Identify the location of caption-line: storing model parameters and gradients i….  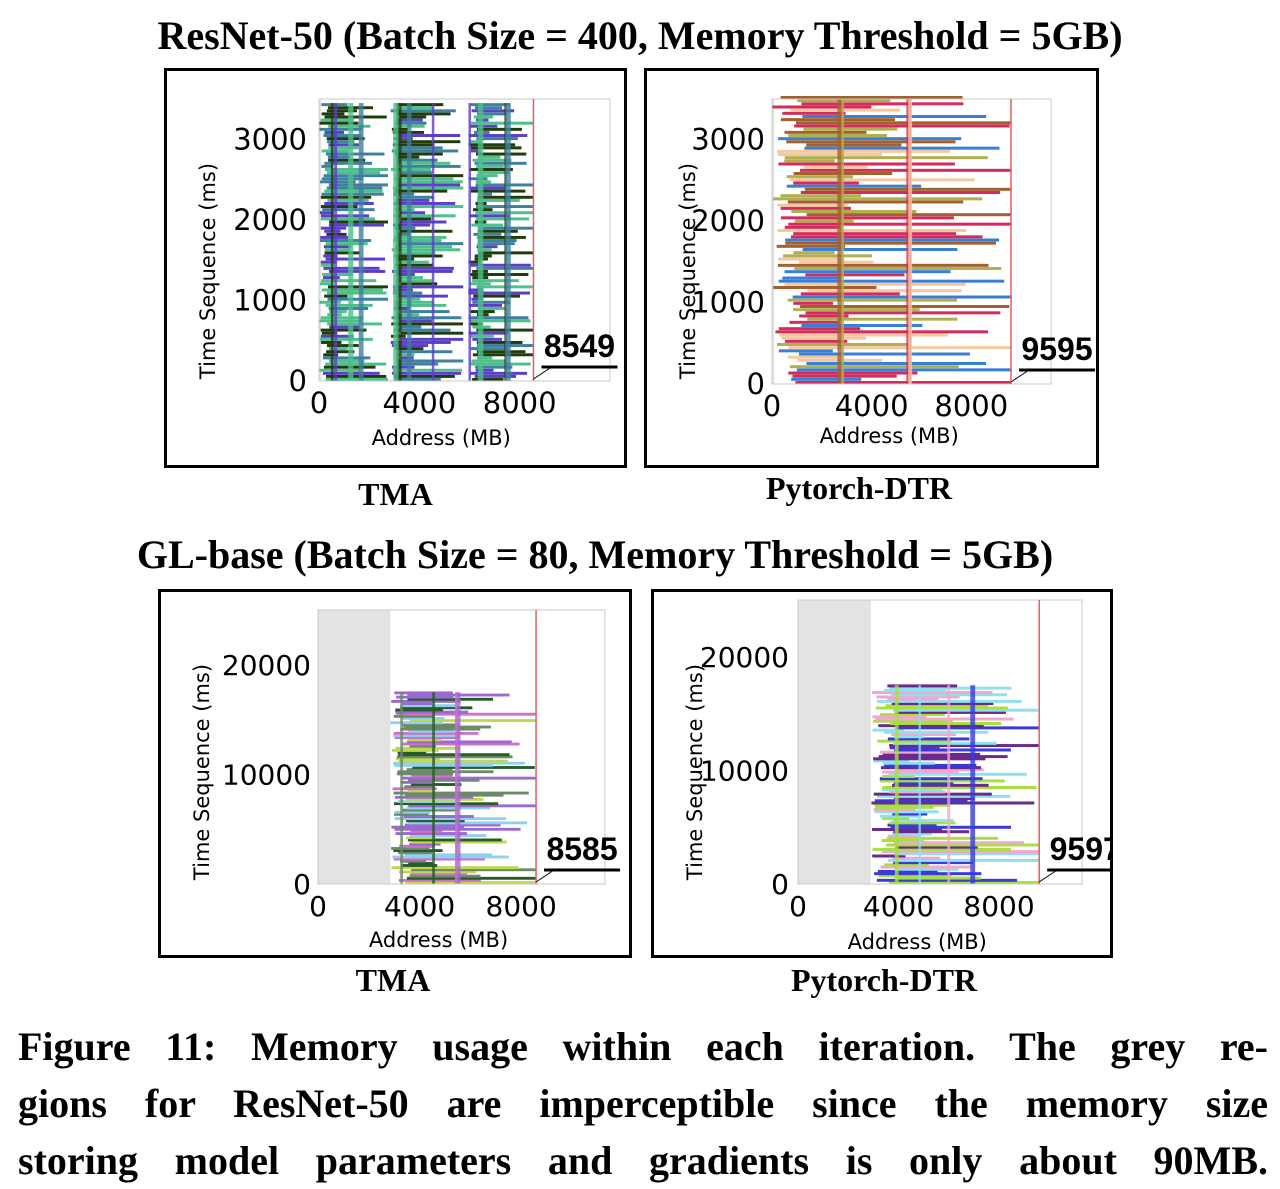
(643, 1160).